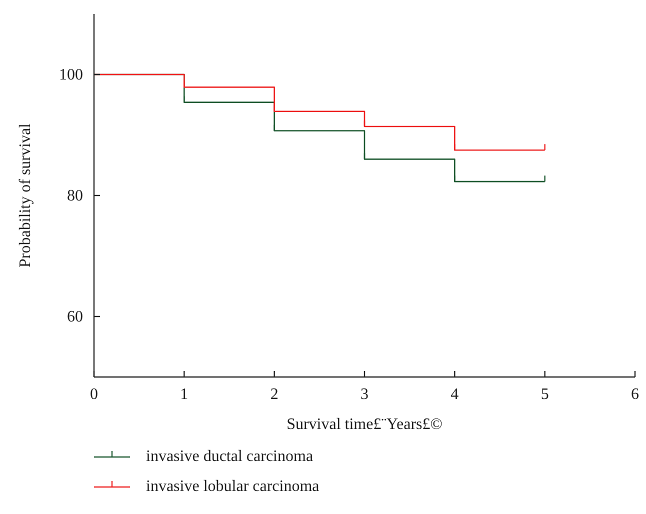 This screenshot has height=514, width=646. I want to click on x-tick-label: 3, so click(364, 394).